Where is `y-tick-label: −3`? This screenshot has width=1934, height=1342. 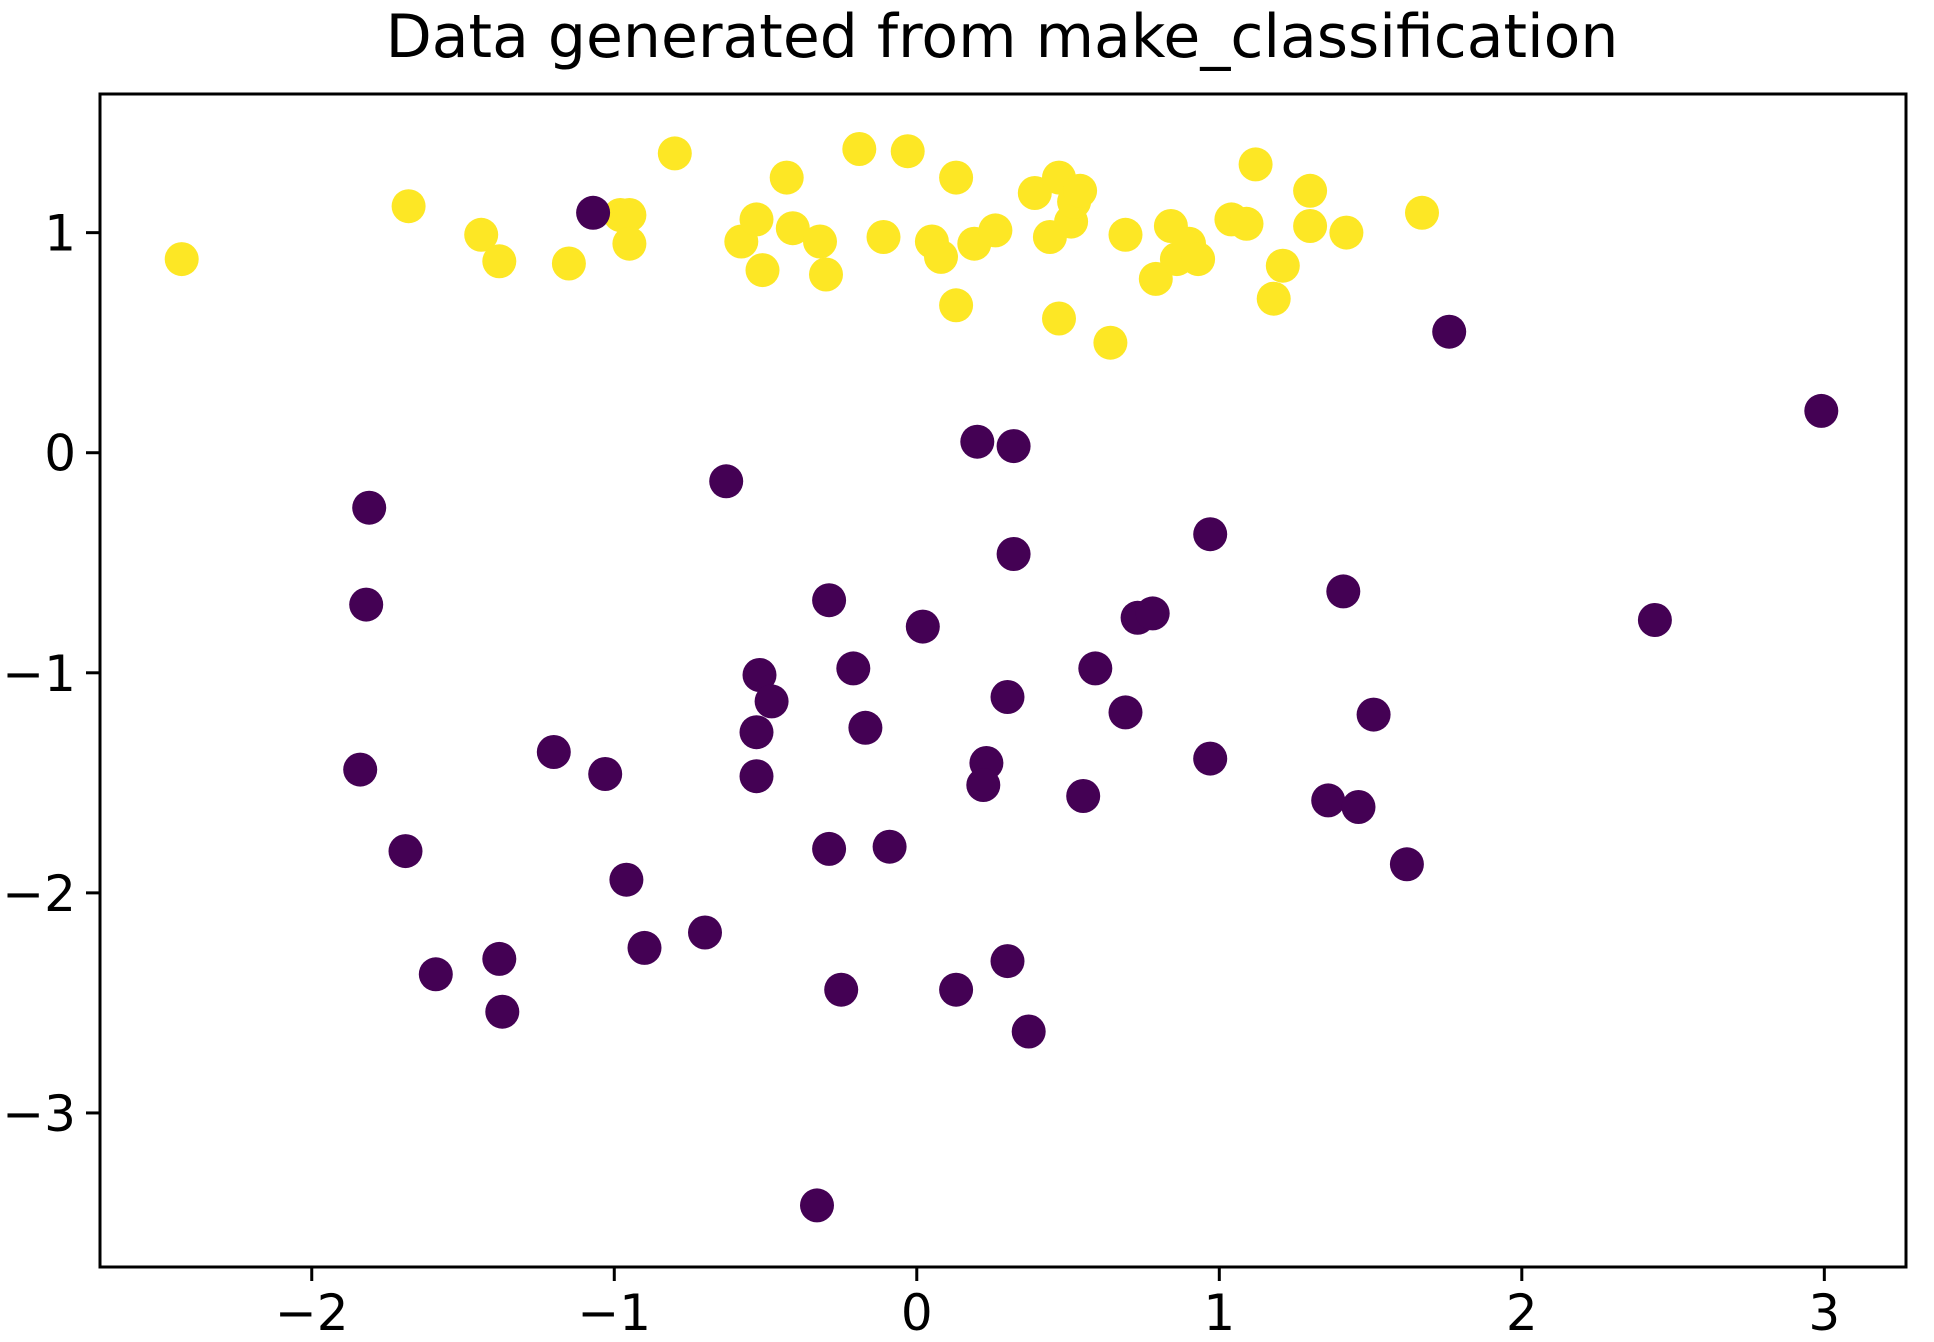
y-tick-label: −3 is located at coordinates (39, 1114).